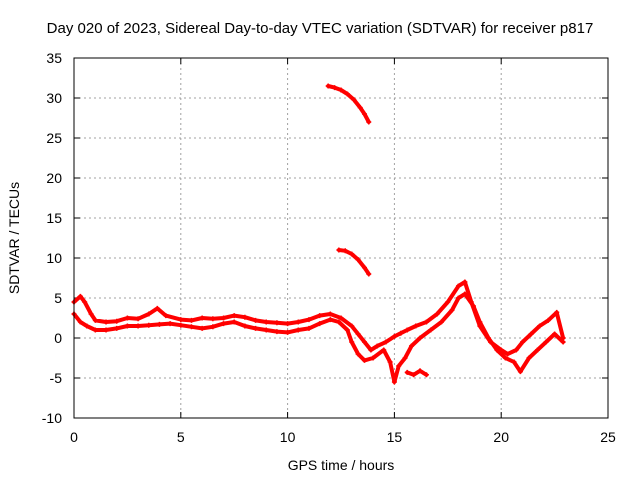 This screenshot has height=480, width=640. What do you see at coordinates (54, 138) in the screenshot?
I see `y-tick-label: 25` at bounding box center [54, 138].